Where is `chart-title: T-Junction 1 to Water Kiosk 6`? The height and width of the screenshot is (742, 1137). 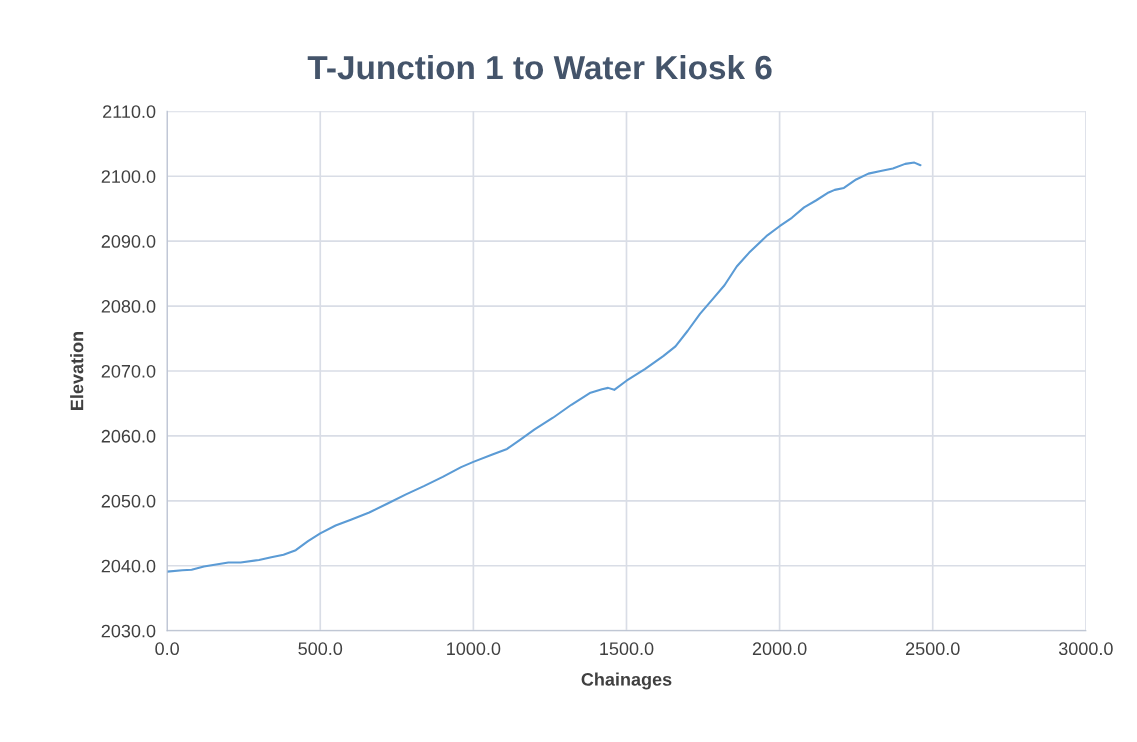 chart-title: T-Junction 1 to Water Kiosk 6 is located at coordinates (539, 67).